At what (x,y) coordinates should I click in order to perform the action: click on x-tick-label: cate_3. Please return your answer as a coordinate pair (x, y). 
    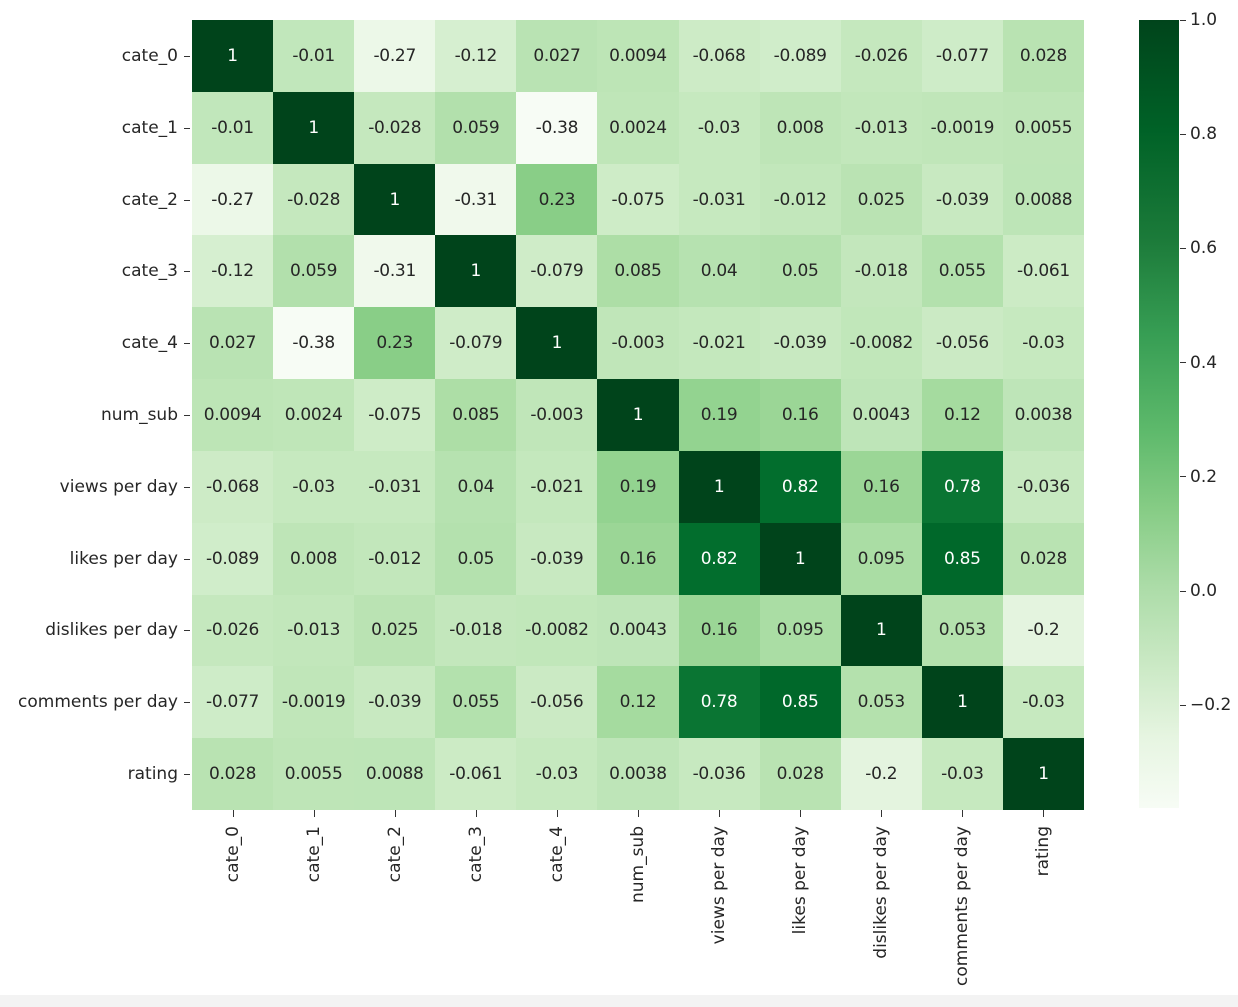
    Looking at the image, I should click on (475, 854).